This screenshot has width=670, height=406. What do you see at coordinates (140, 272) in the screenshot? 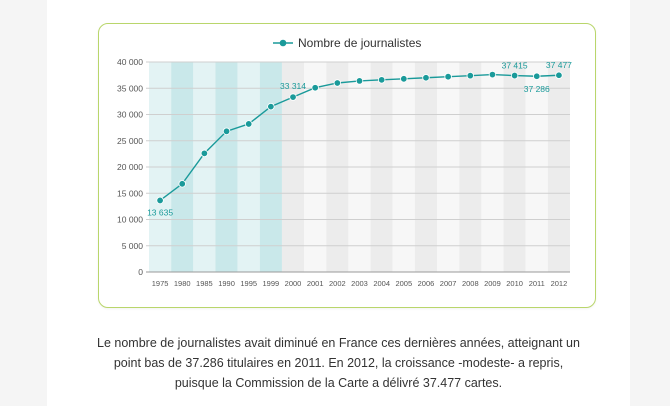
I see `y-tick-label: 0` at bounding box center [140, 272].